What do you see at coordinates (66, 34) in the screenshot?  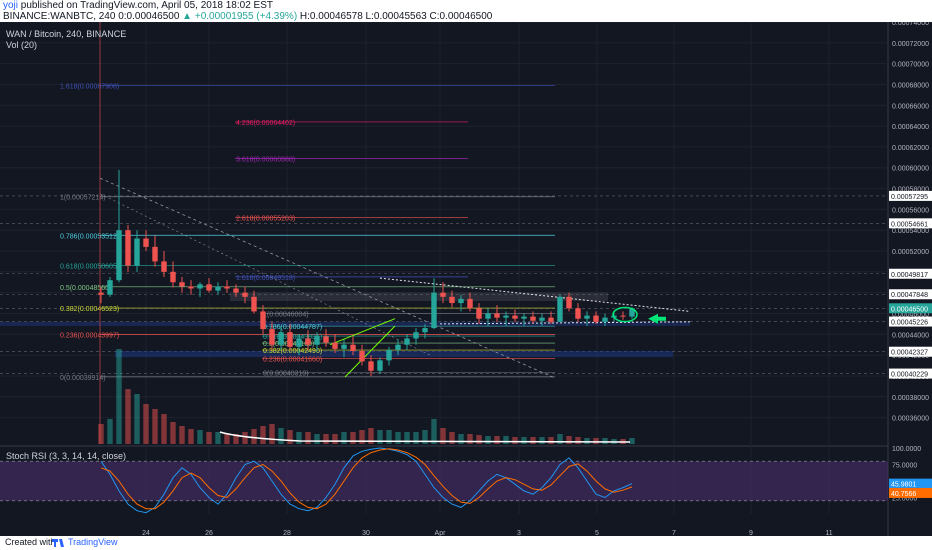 I see `symbol-title: WAN / Bitcoin, 240, BINANCE` at bounding box center [66, 34].